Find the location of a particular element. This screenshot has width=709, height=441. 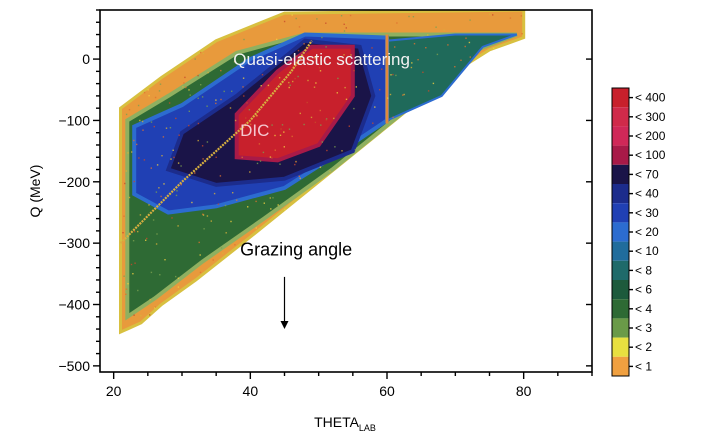

y-tick-label: −400 is located at coordinates (74, 305).